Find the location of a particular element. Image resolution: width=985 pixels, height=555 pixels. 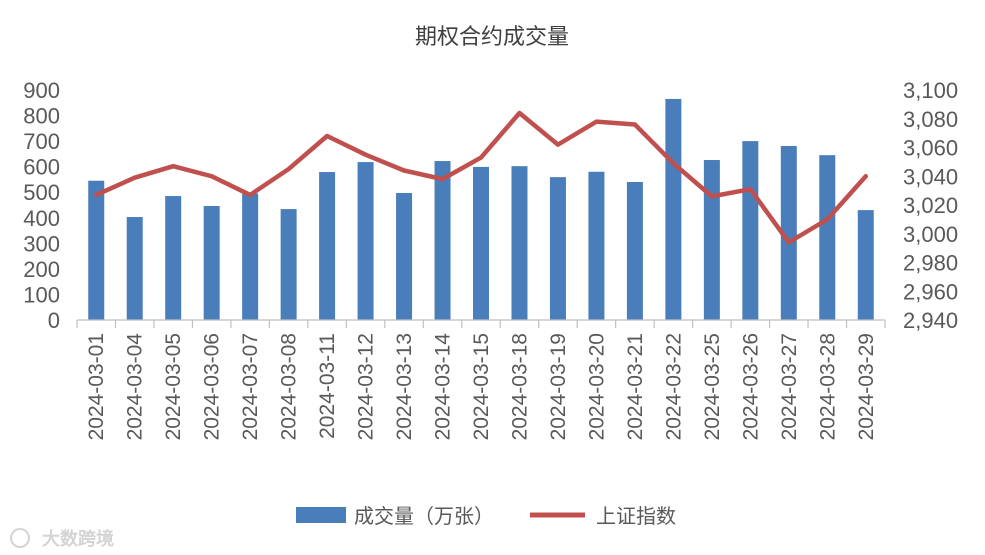

y2-axis-tick-label: 3,020 is located at coordinates (930, 205).